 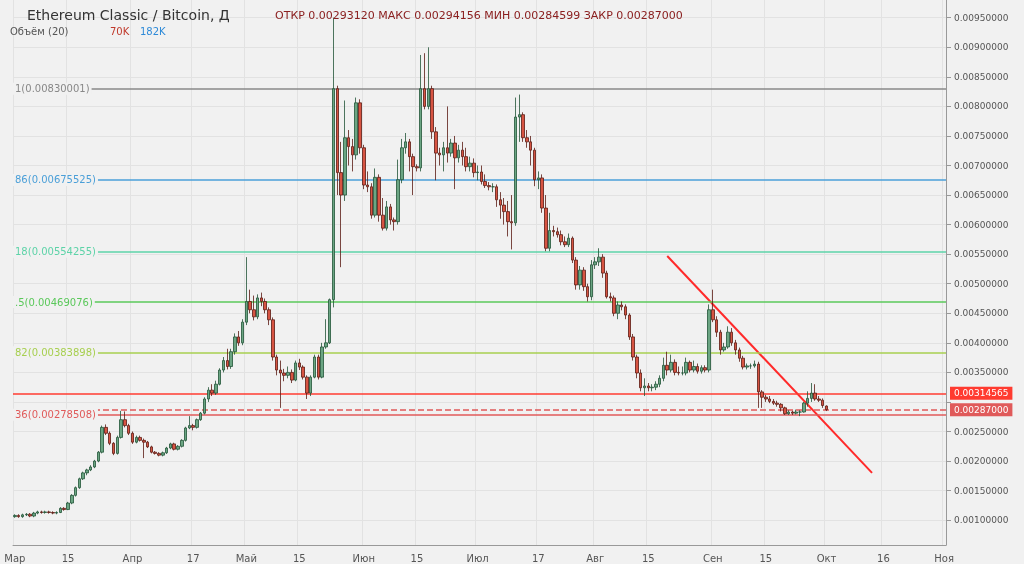 I want to click on y-tick-label: 0.00850000, so click(x=981, y=76).